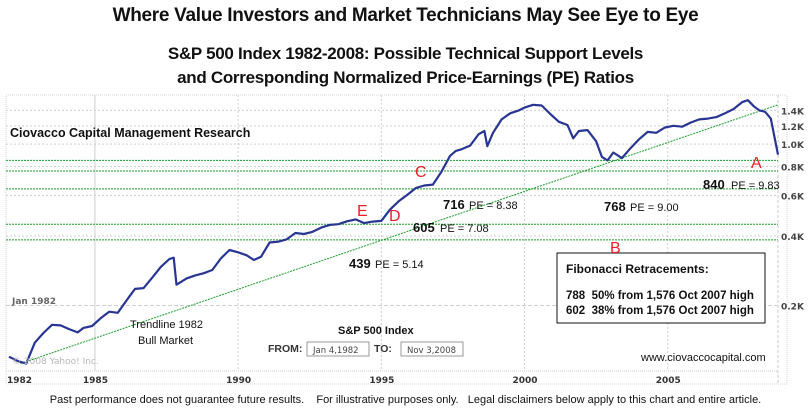 The width and height of the screenshot is (811, 413). Describe the element at coordinates (399, 265) in the screenshot. I see `pe-label-439: PE = 5.14` at that location.